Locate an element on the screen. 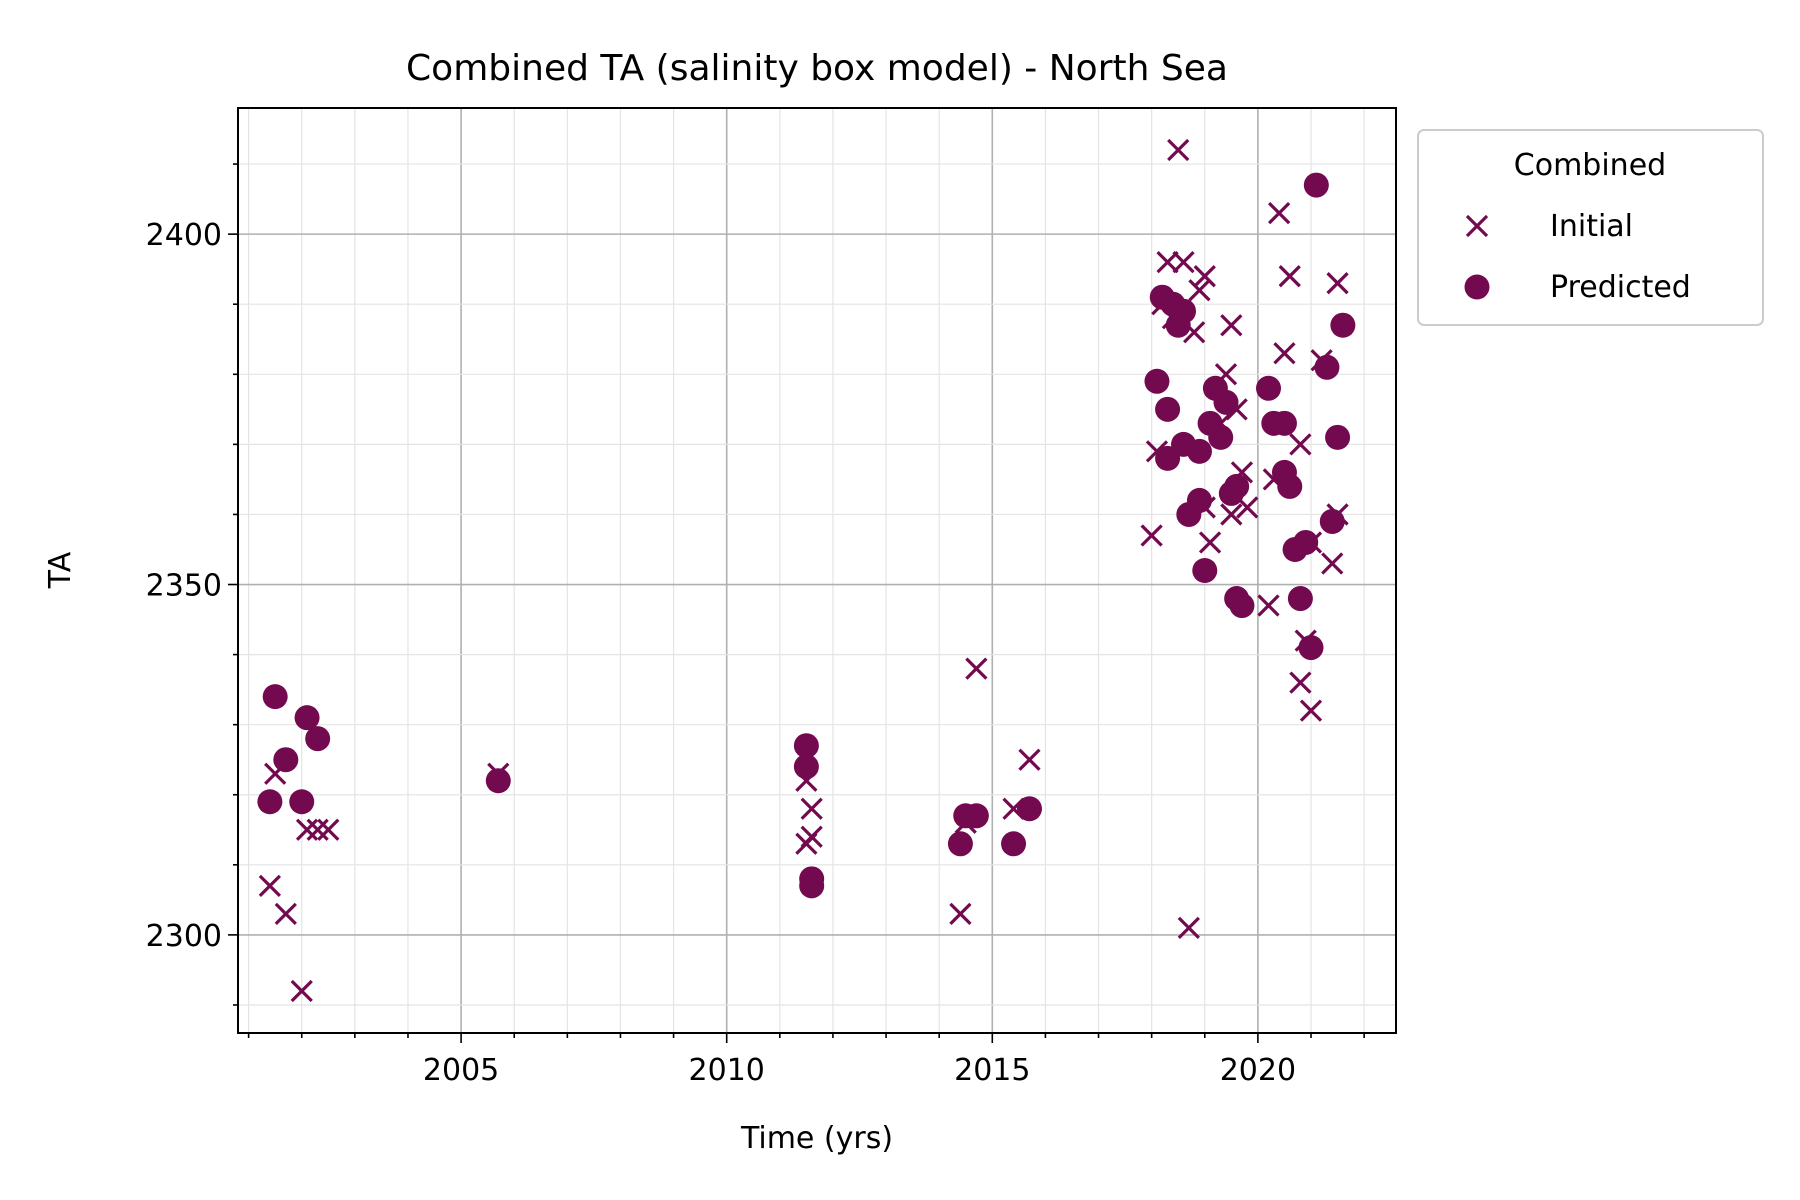 The image size is (1800, 1200). x-axis-label: Time (yrs) is located at coordinates (816, 1138).